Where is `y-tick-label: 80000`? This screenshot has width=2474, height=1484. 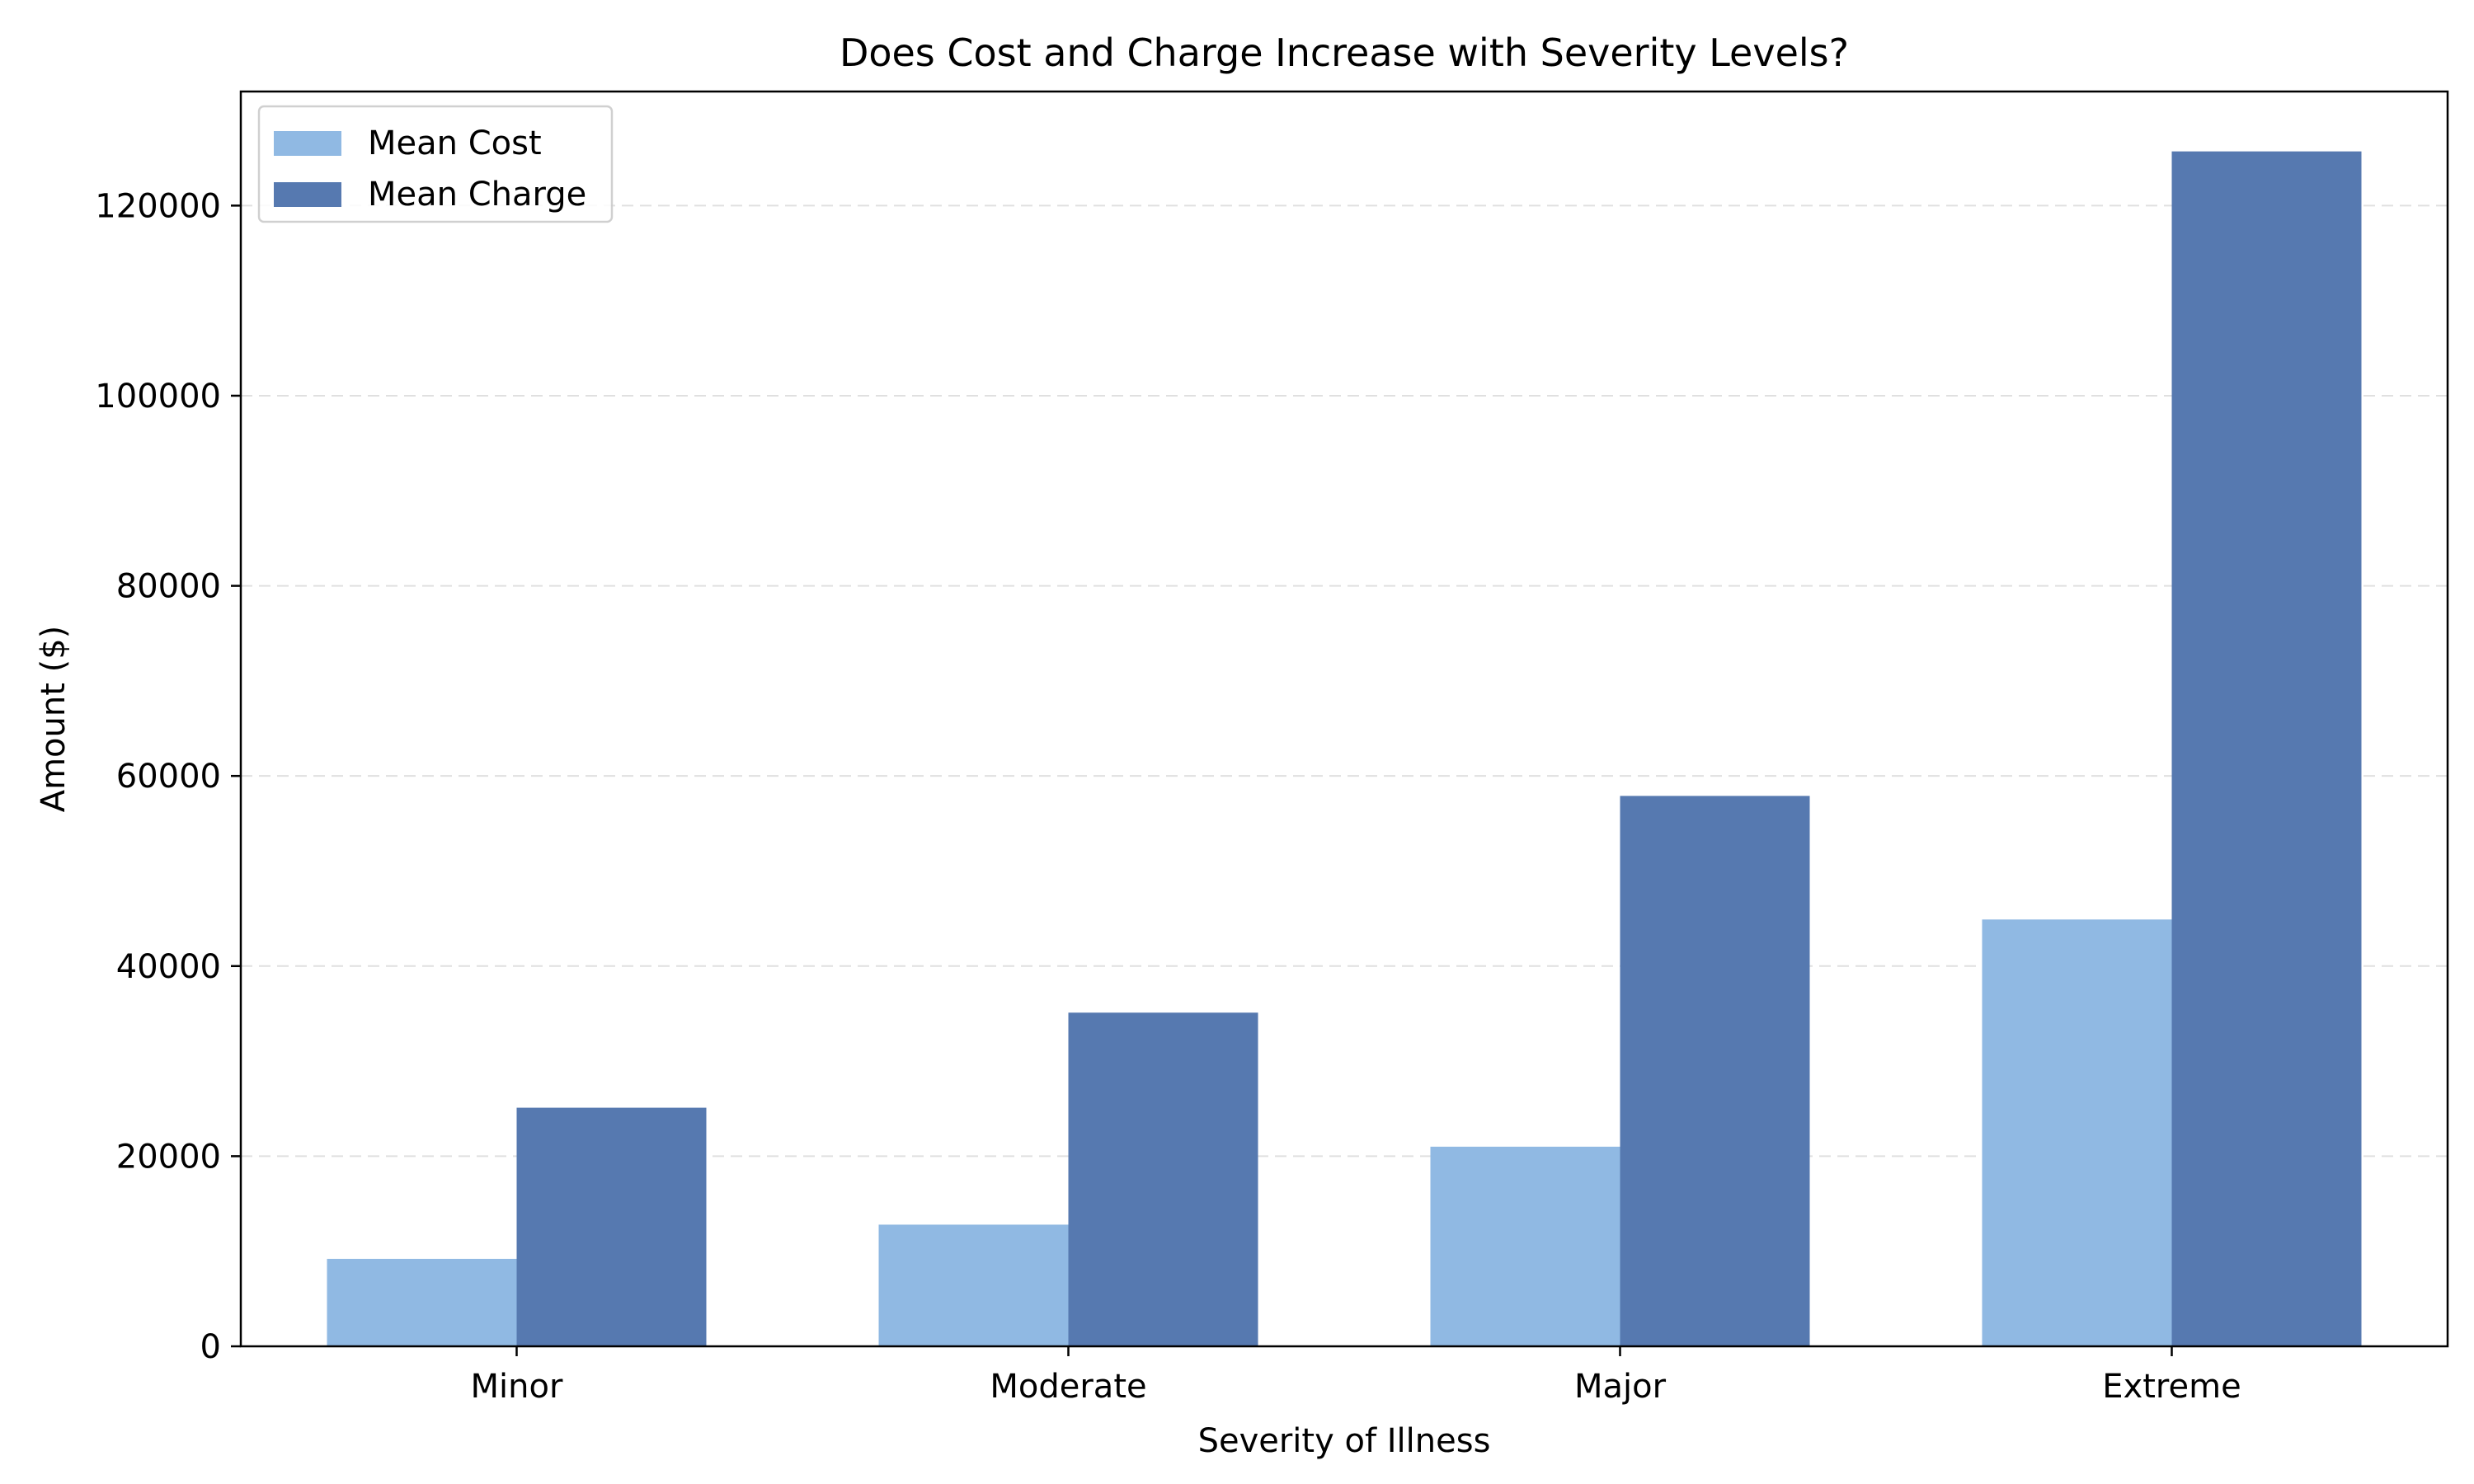
y-tick-label: 80000 is located at coordinates (168, 587).